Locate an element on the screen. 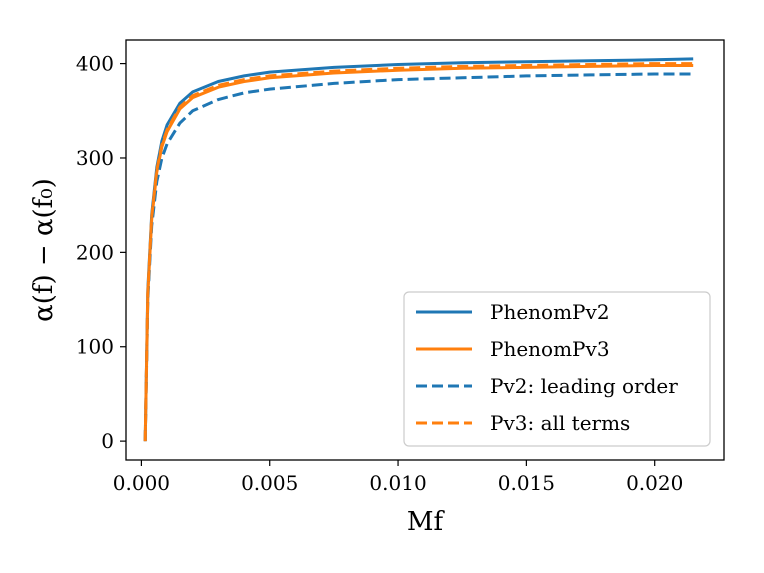 The height and width of the screenshot is (573, 764). legend-label: PhenomPv2 is located at coordinates (550, 312).